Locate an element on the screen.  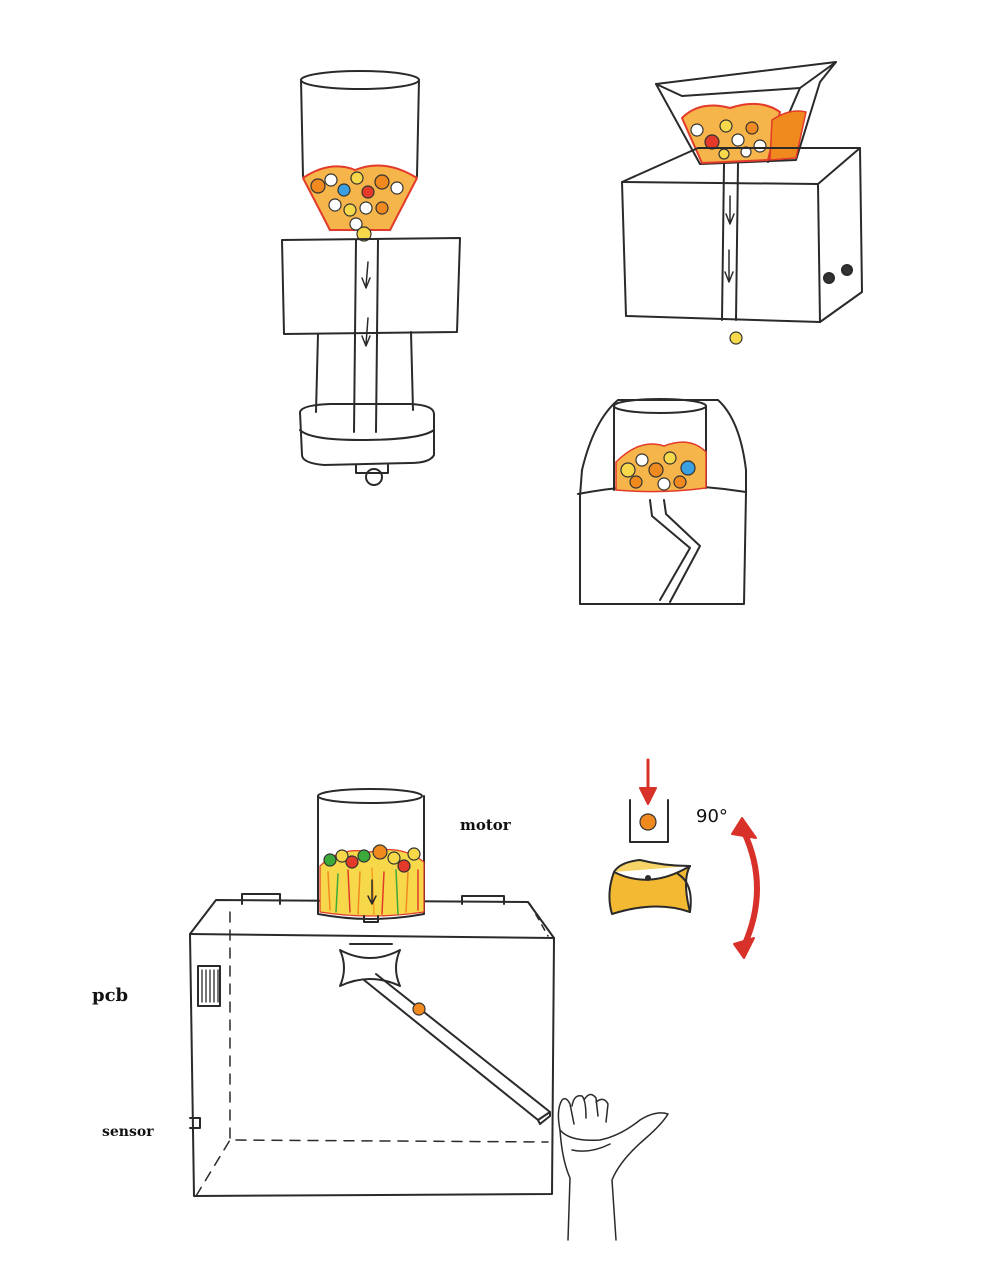
dome-housing is located at coordinates (663, 448).